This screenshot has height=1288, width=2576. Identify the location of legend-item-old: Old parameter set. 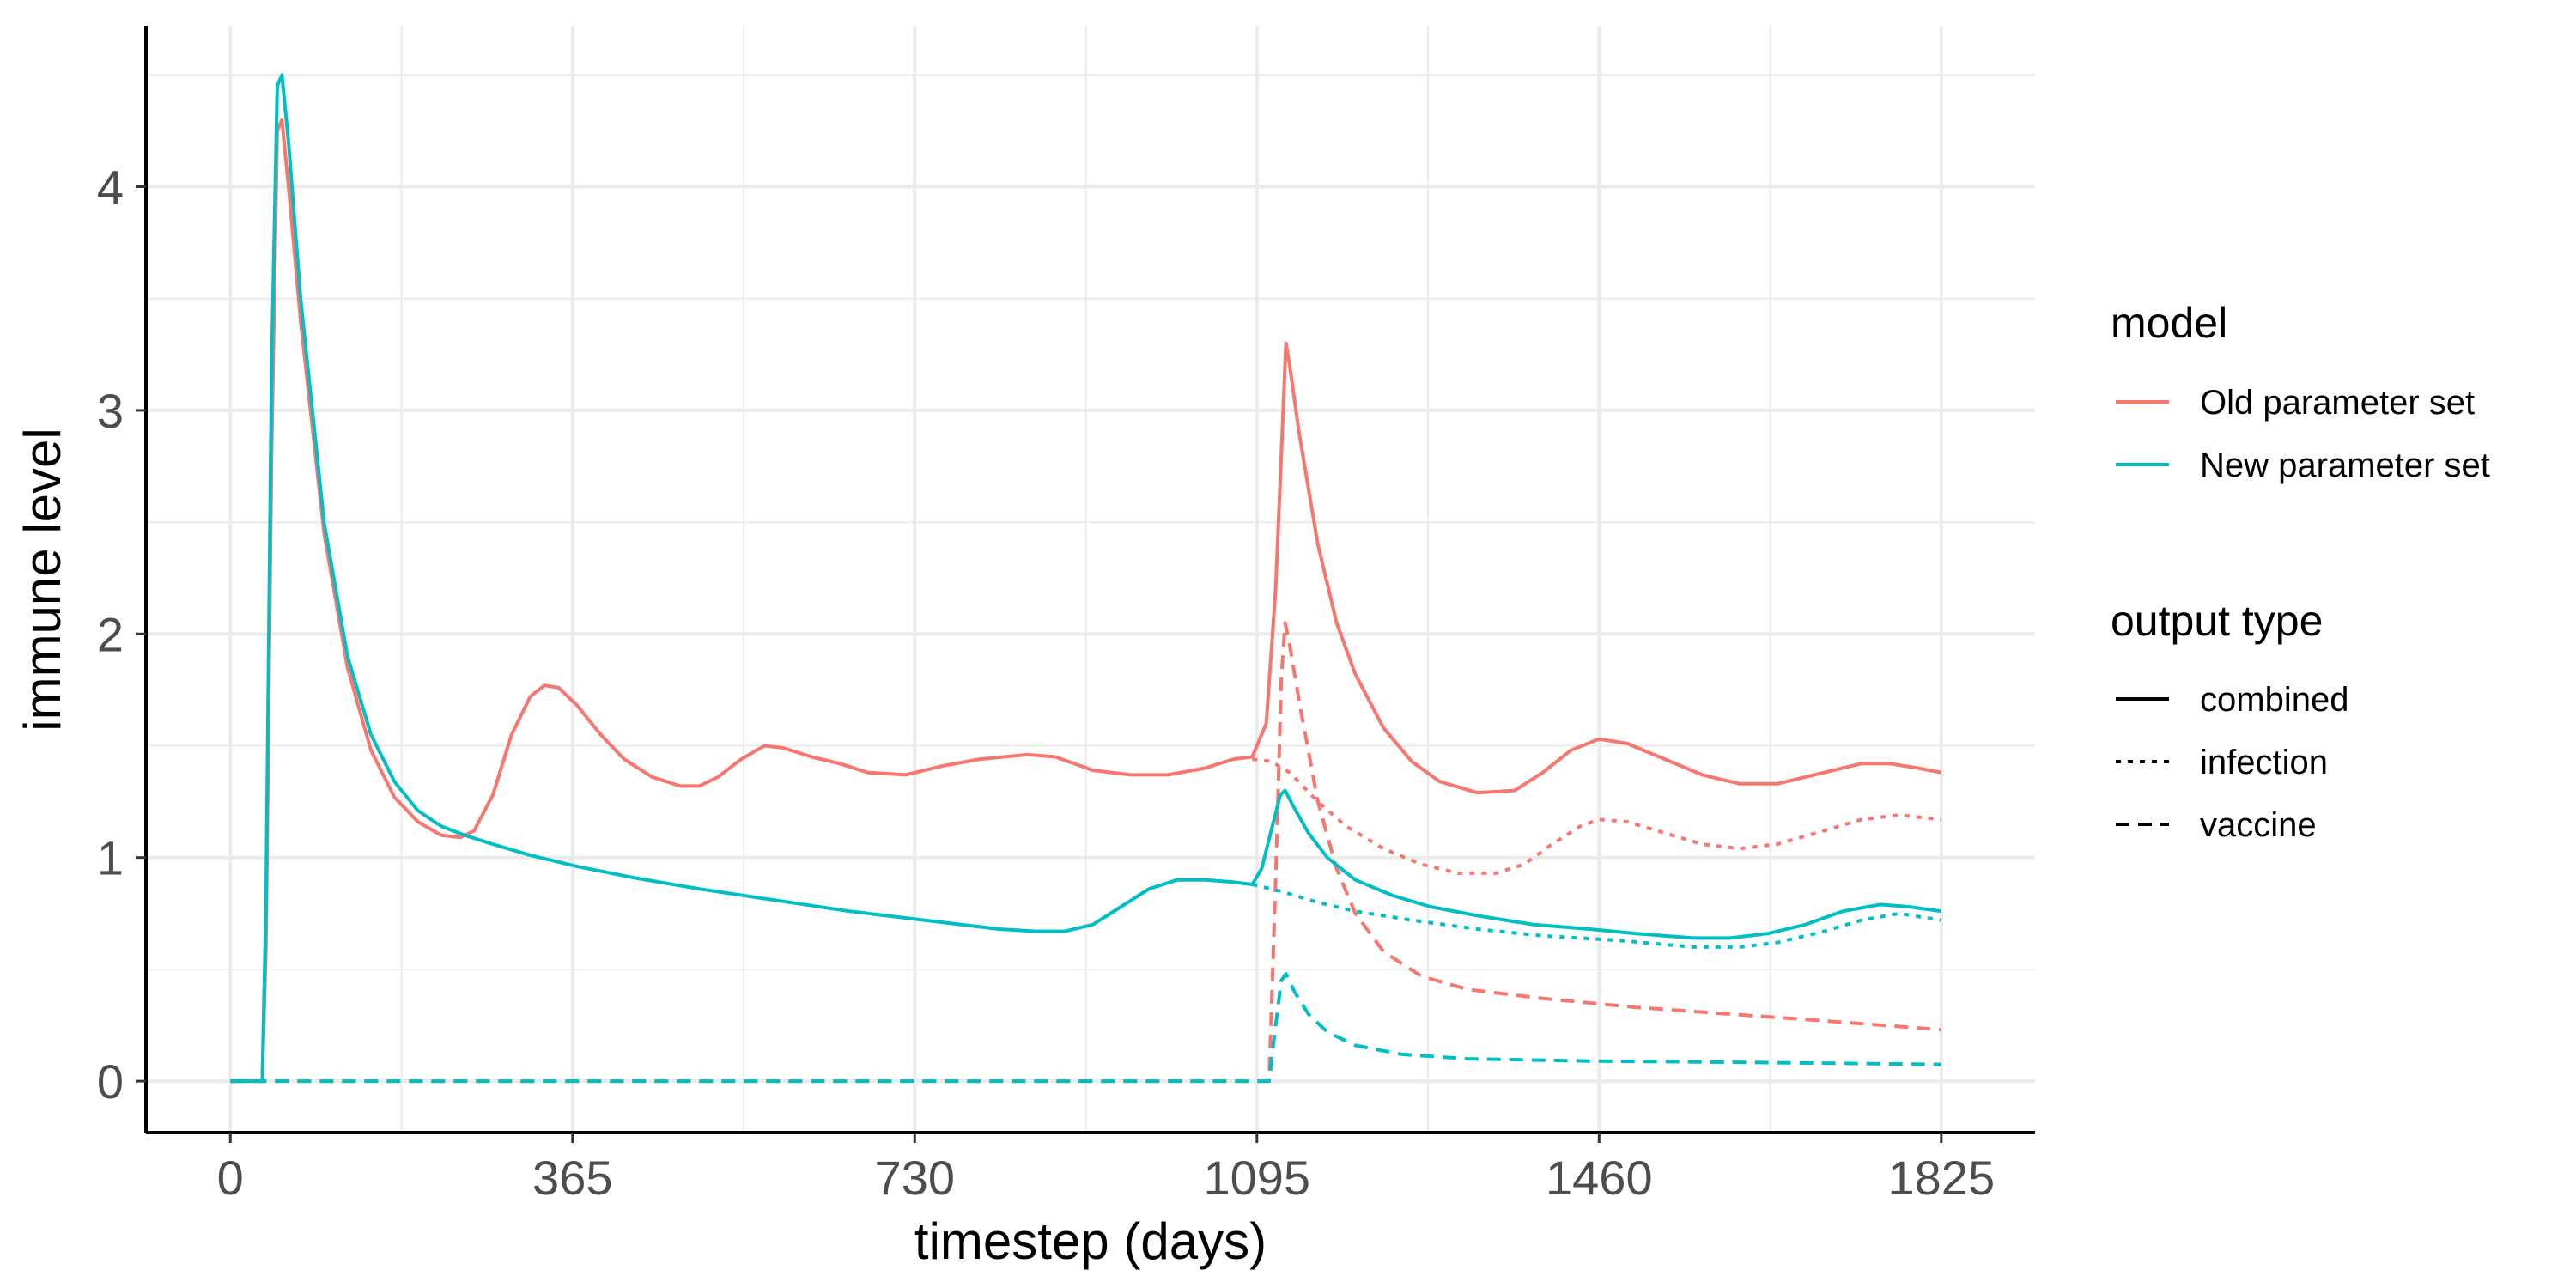
(2295, 403).